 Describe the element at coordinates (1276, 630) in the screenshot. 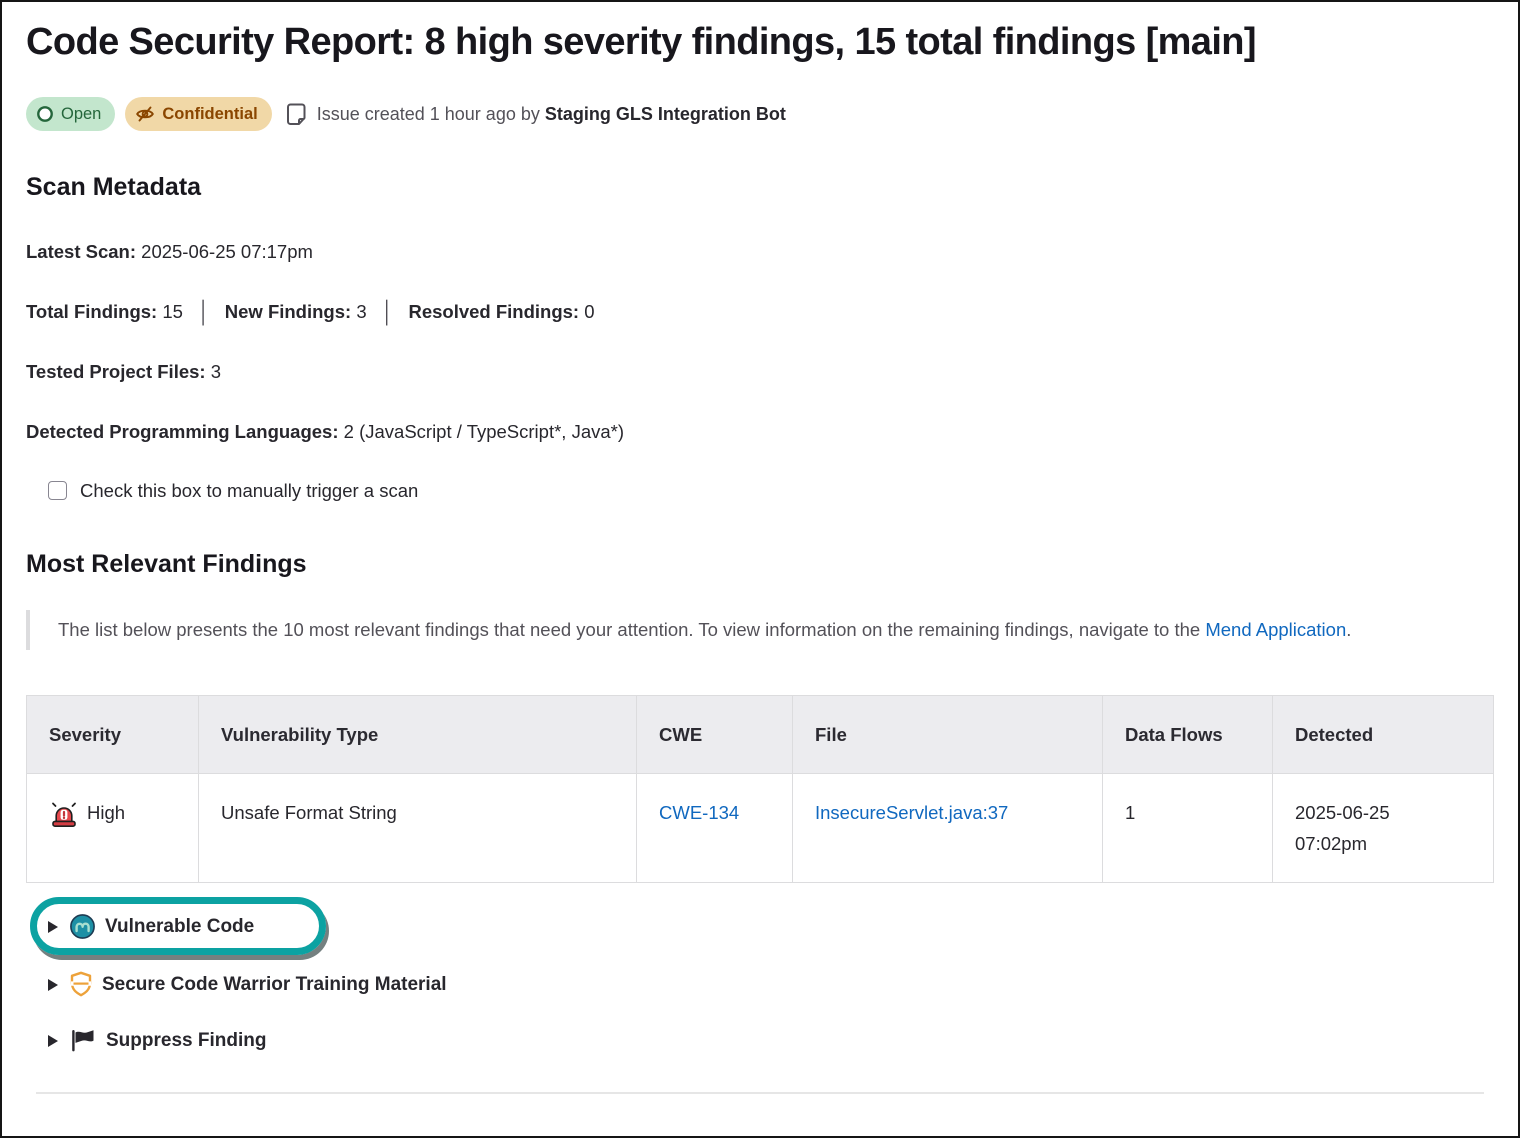

I see `mend-application-link: Mend Application` at that location.